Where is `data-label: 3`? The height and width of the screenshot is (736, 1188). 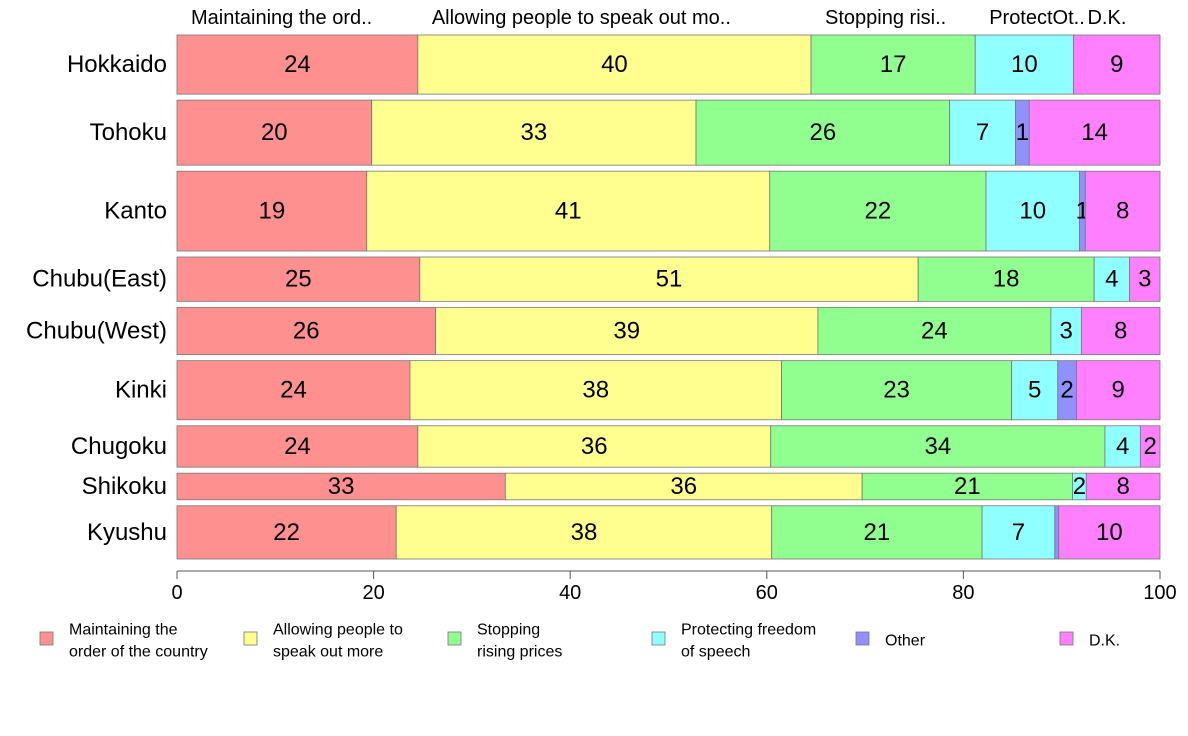 data-label: 3 is located at coordinates (1144, 279).